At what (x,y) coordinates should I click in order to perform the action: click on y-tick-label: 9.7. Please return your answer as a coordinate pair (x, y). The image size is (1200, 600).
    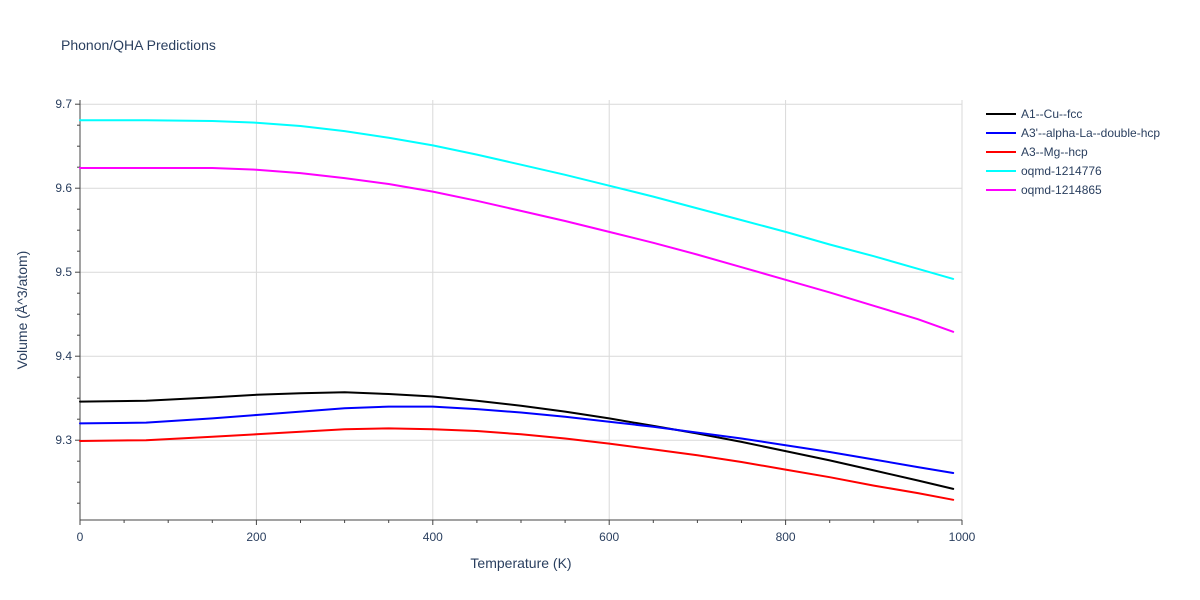
    Looking at the image, I should click on (63, 104).